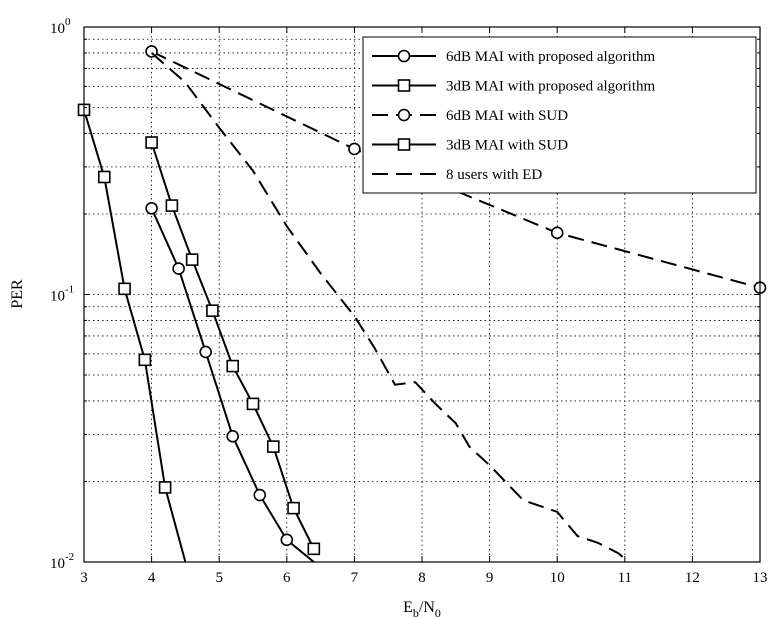  What do you see at coordinates (507, 116) in the screenshot?
I see `legend-label: 6dB MAI with SUD` at bounding box center [507, 116].